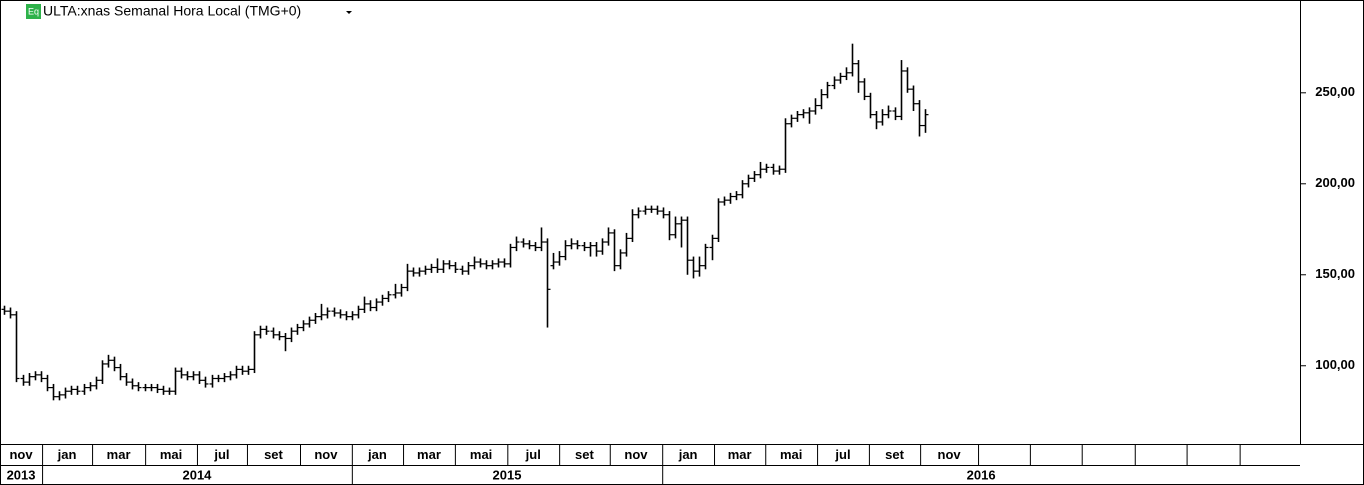  Describe the element at coordinates (1335, 91) in the screenshot. I see `y-tick-label: 250,00` at that location.